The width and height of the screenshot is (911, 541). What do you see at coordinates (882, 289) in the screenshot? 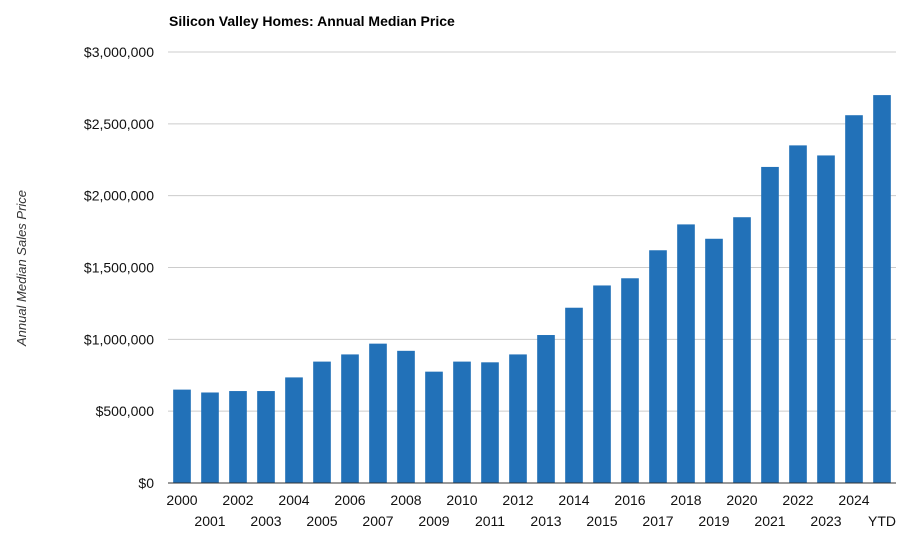
I see `bar-YTD` at bounding box center [882, 289].